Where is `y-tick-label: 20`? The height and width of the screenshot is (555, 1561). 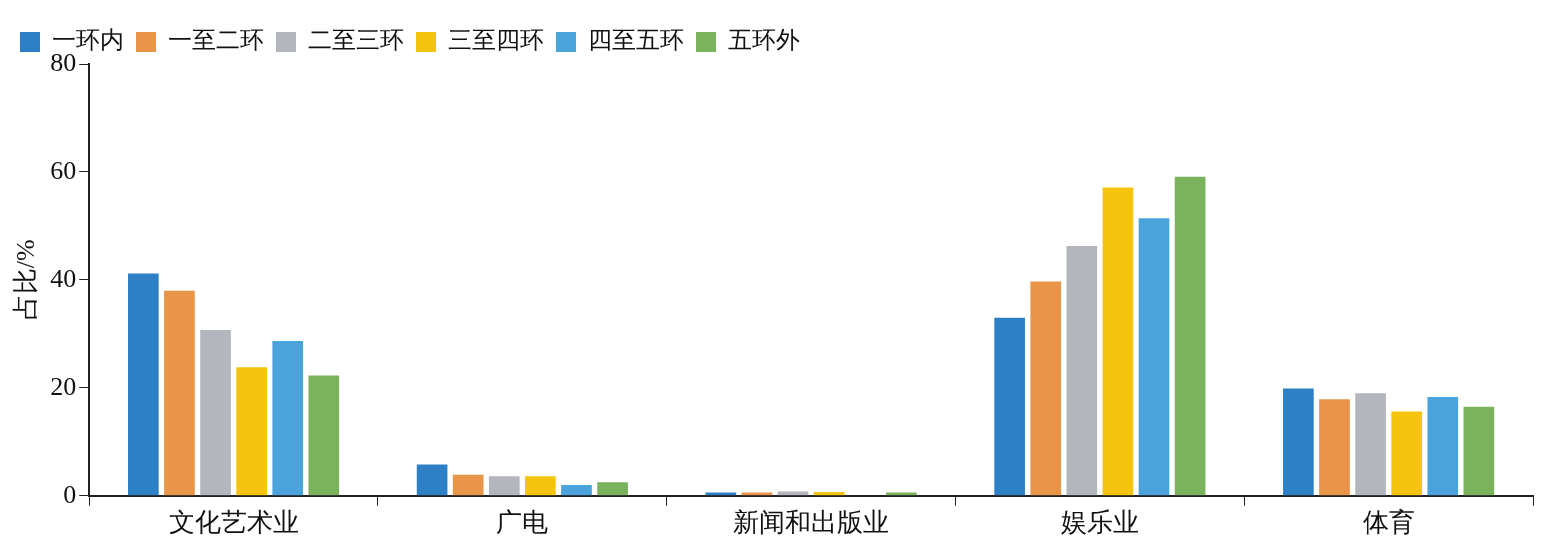
y-tick-label: 20 is located at coordinates (63, 386).